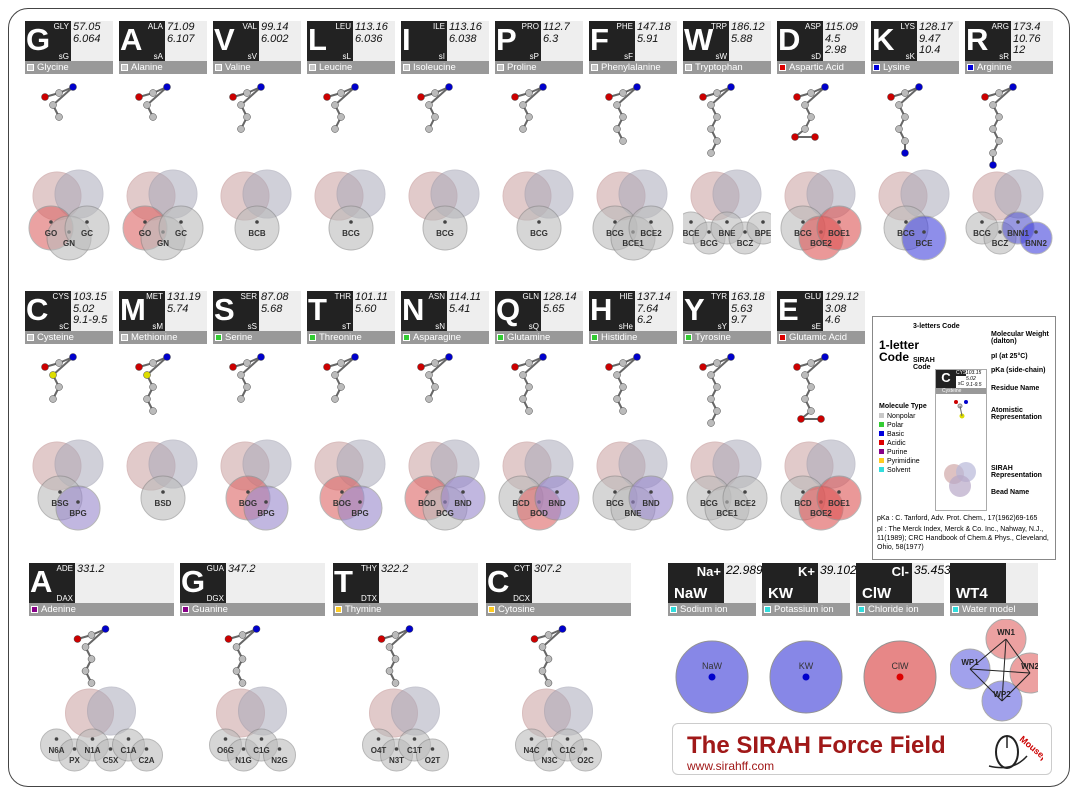 The height and width of the screenshot is (793, 1077). I want to click on card-header: WT4, so click(994, 583).